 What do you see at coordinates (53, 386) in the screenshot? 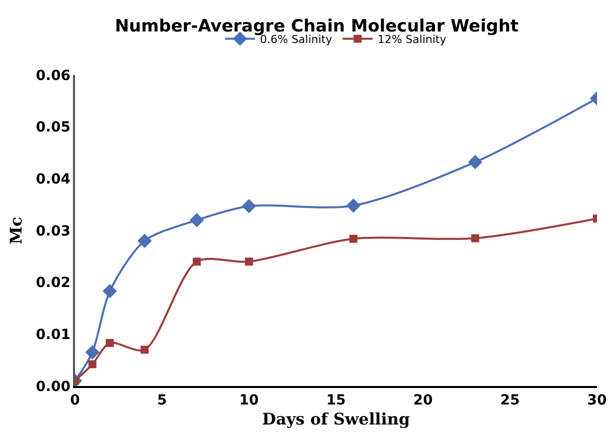
I see `y-tick-label: 0.00` at bounding box center [53, 386].